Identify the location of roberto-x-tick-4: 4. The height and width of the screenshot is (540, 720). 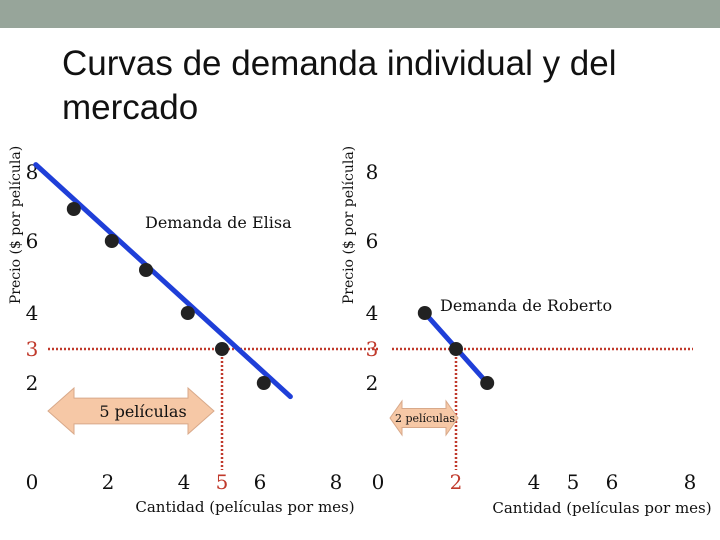
(534, 482).